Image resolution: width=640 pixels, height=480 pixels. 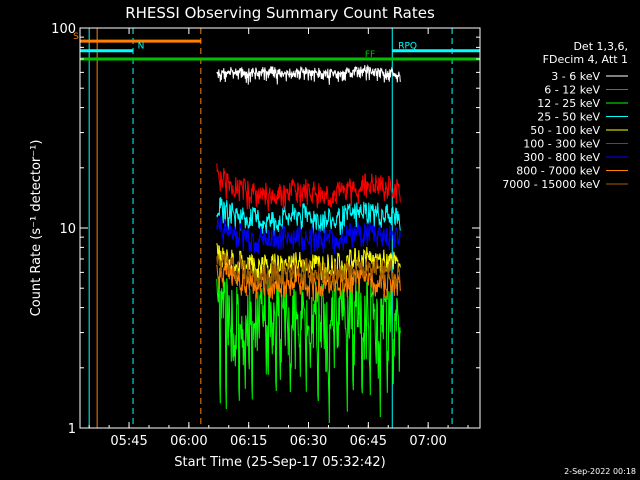 What do you see at coordinates (128, 441) in the screenshot?
I see `x-tick-label: 05:45` at bounding box center [128, 441].